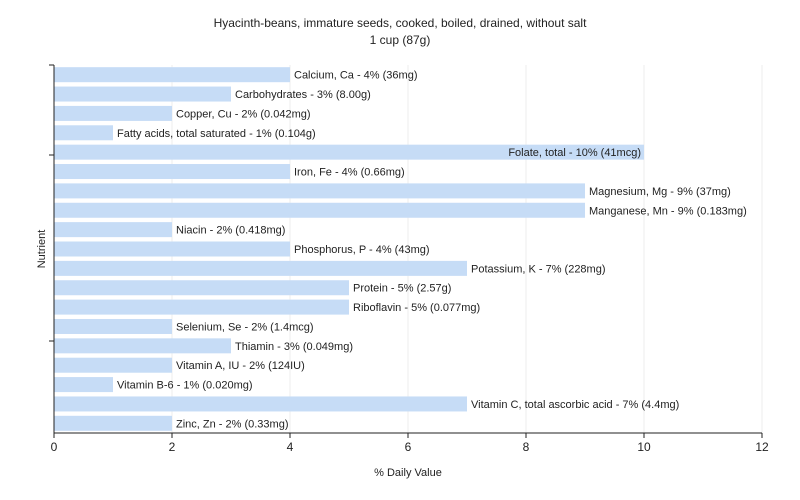  What do you see at coordinates (574, 153) in the screenshot?
I see `bar-label: Folate, total - 10% (41mcg)` at bounding box center [574, 153].